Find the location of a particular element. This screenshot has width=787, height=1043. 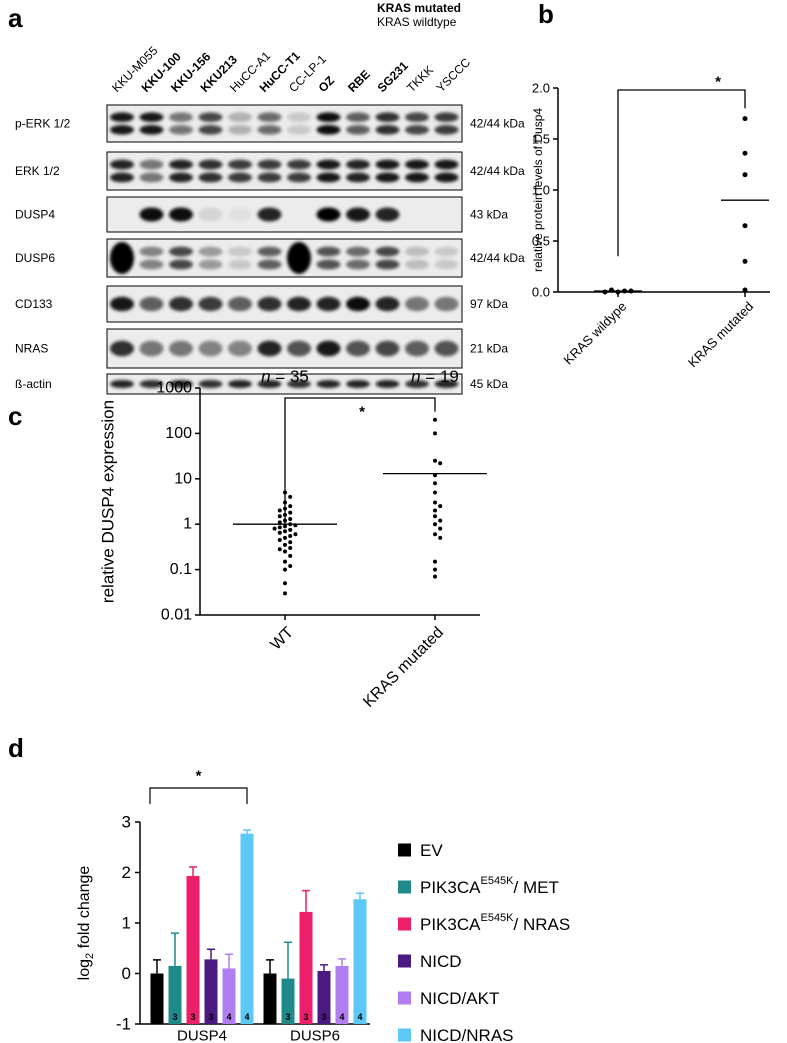

legend-suffix: / MET is located at coordinates (536, 887).